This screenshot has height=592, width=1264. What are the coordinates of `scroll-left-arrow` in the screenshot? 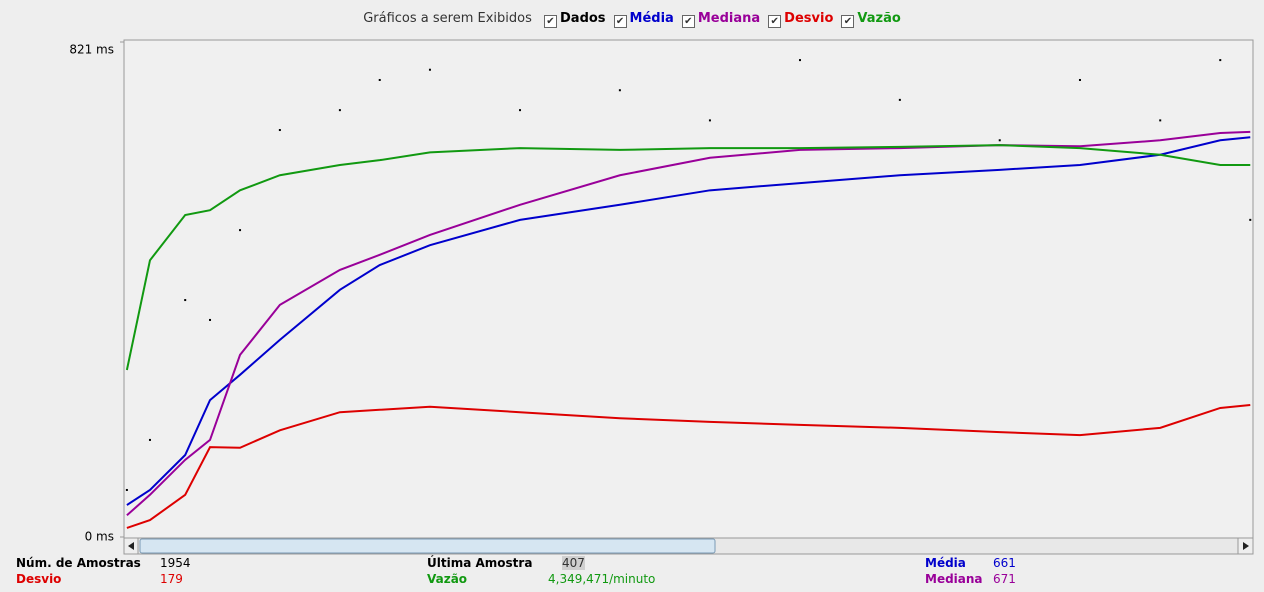 It's located at (131, 546).